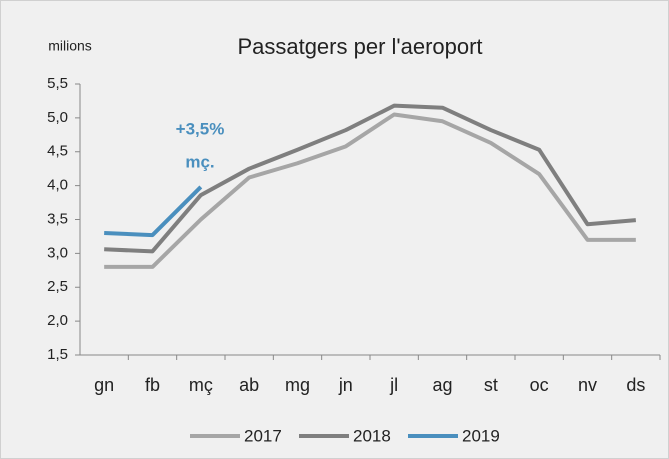 This screenshot has height=459, width=669. Describe the element at coordinates (393, 385) in the screenshot. I see `x-tick-label: jl` at that location.